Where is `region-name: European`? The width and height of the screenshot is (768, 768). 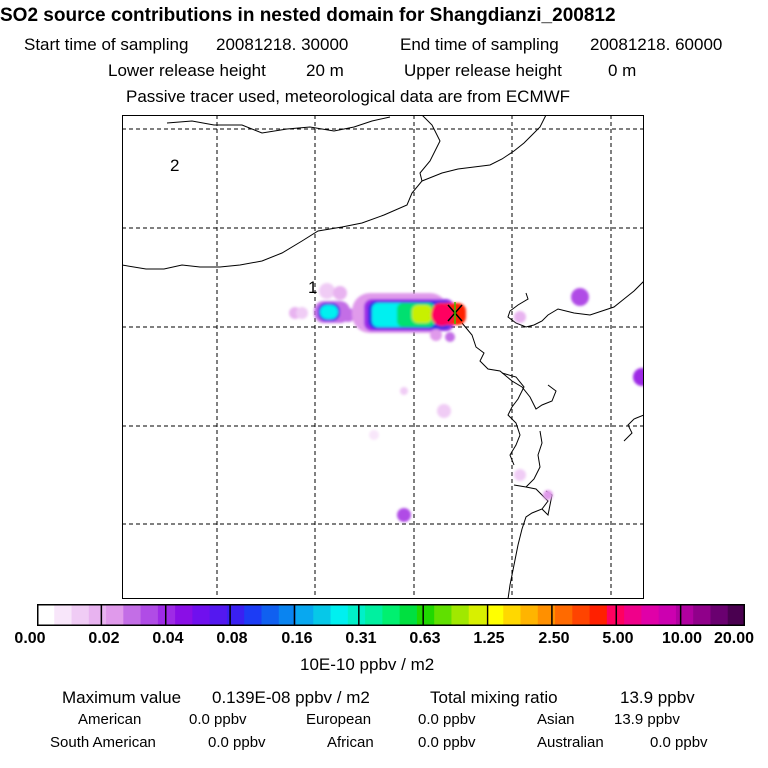
region-name: European is located at coordinates (339, 719).